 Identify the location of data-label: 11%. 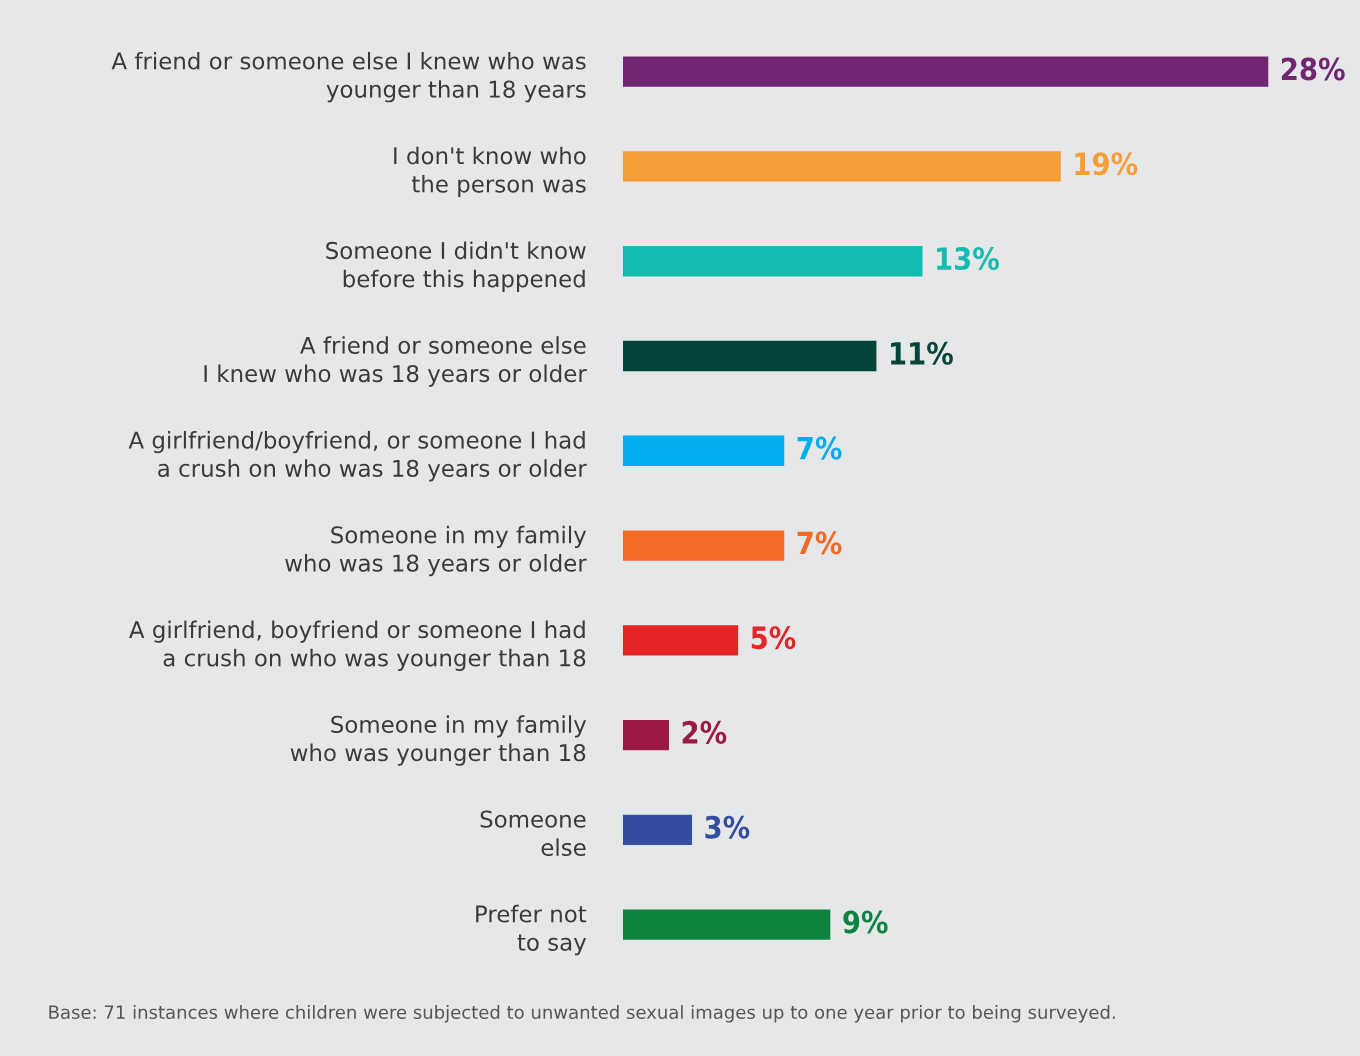
(922, 353).